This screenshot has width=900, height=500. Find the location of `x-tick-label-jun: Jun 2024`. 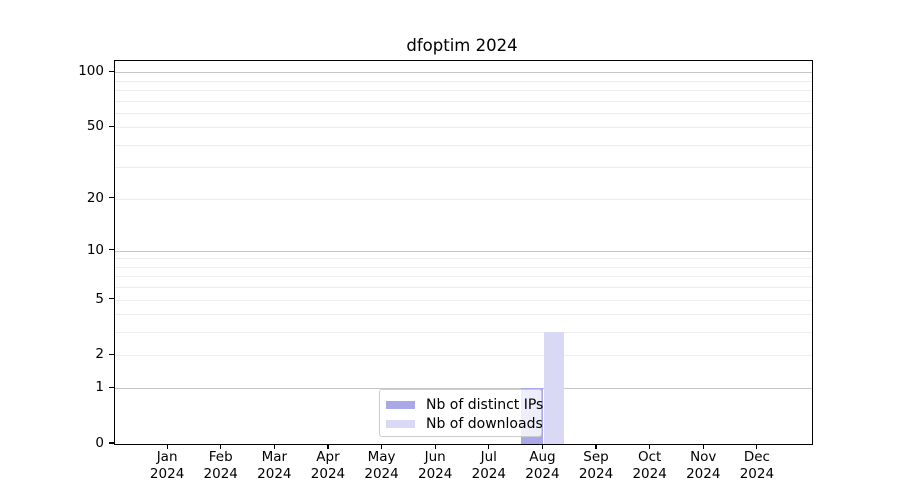

x-tick-label-jun: Jun 2024 is located at coordinates (435, 465).